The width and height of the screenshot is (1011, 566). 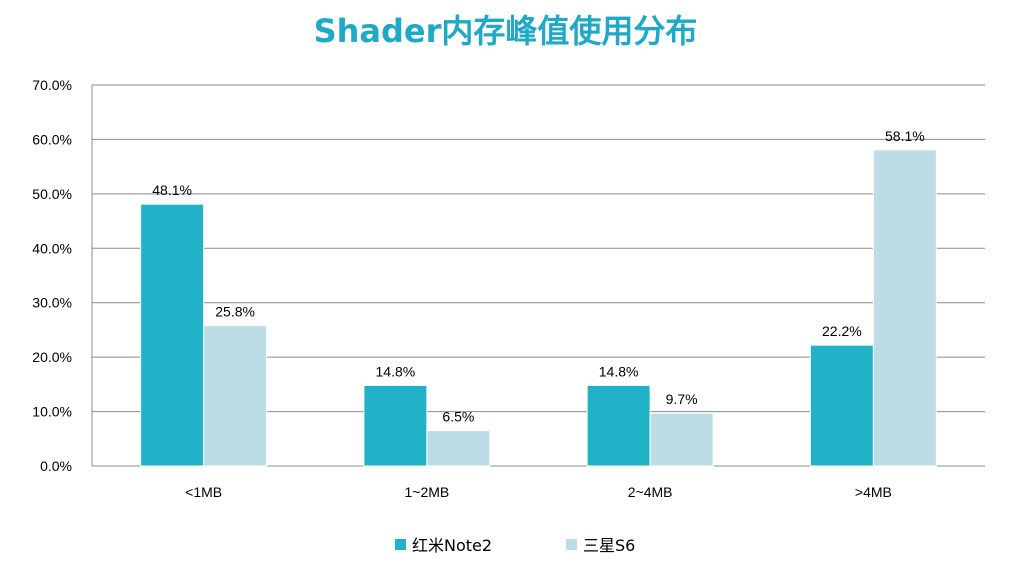 I want to click on y-tick-label: 30.0%, so click(x=52, y=303).